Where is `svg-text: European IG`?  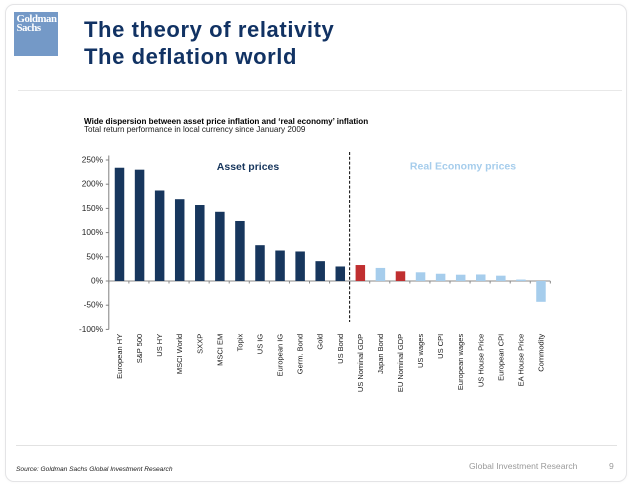
svg-text: European IG is located at coordinates (280, 355).